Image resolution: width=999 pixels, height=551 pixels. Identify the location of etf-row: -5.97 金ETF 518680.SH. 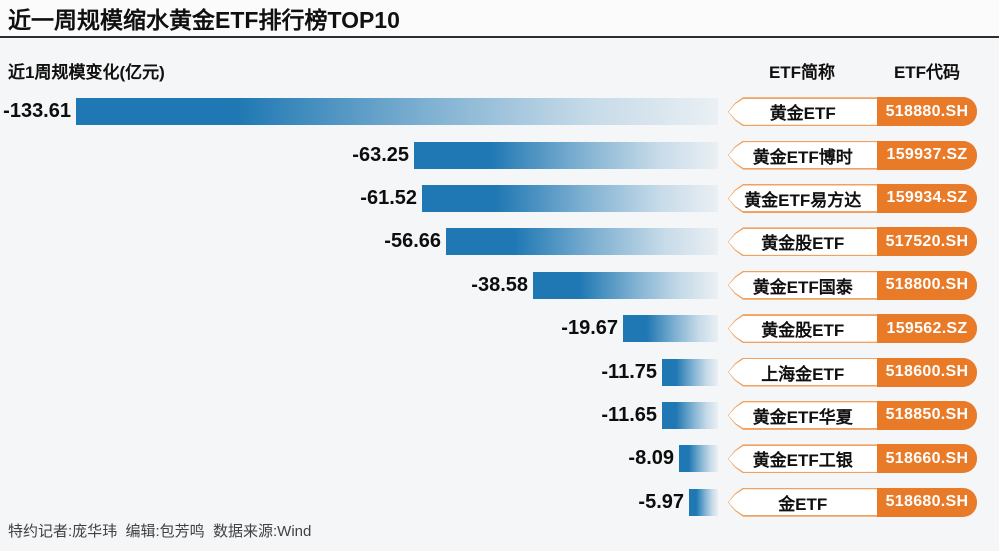
(499, 502).